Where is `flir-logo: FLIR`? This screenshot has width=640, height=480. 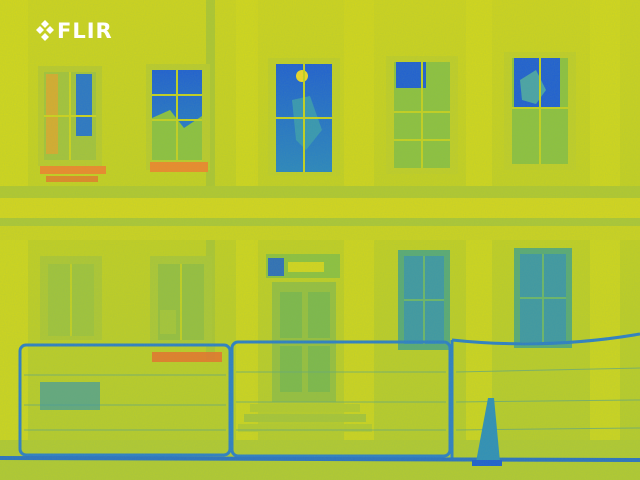 flir-logo: FLIR is located at coordinates (74, 31).